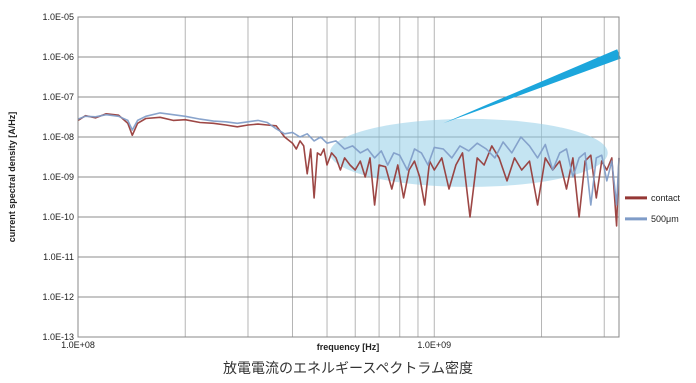 This screenshot has width=696, height=383. I want to click on x-tick-labels: 1.0E+08 1.0E+09, so click(256, 345).